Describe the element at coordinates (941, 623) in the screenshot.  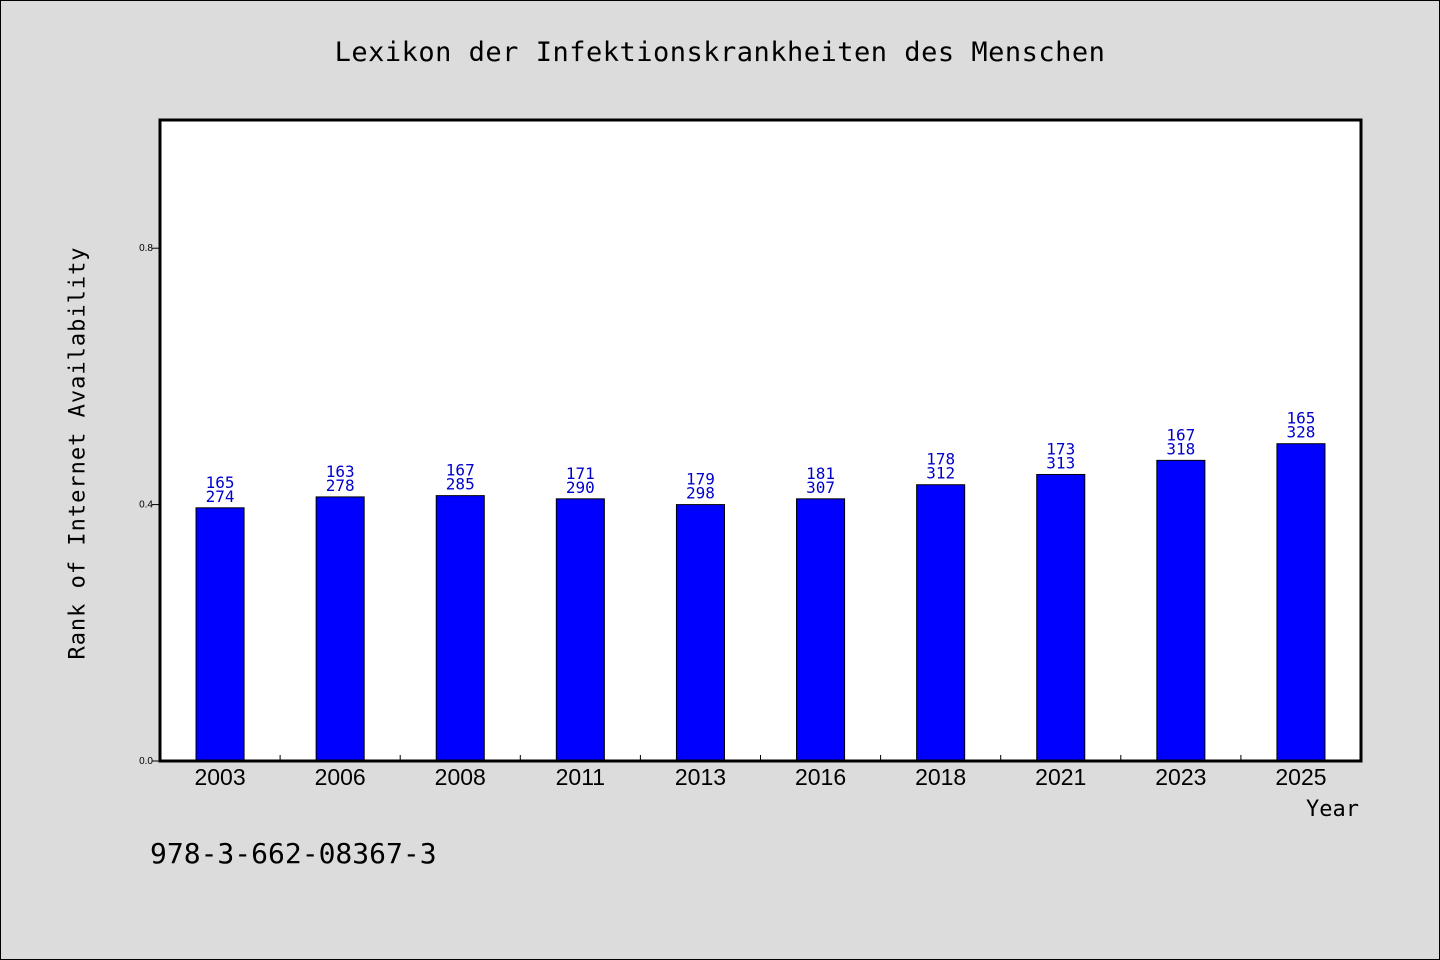
I see `bar-2018` at that location.